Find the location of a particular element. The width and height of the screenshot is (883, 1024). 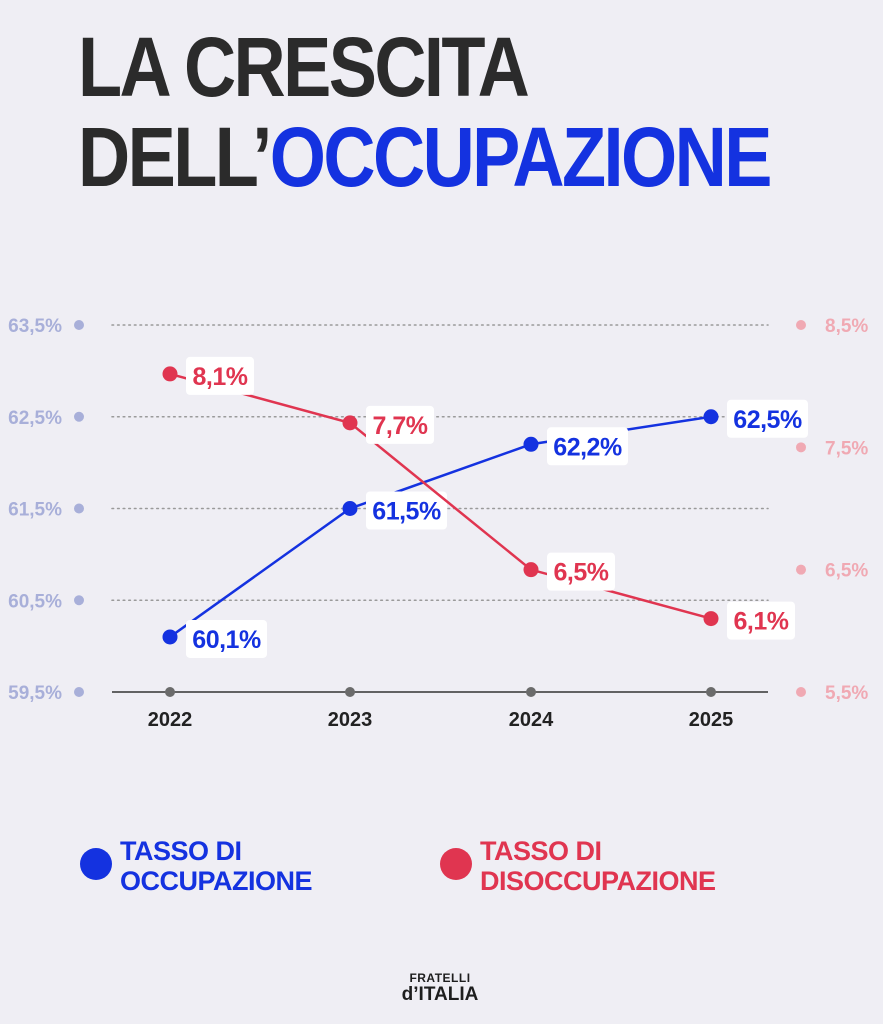

data-label-text: 62,2% is located at coordinates (587, 447).